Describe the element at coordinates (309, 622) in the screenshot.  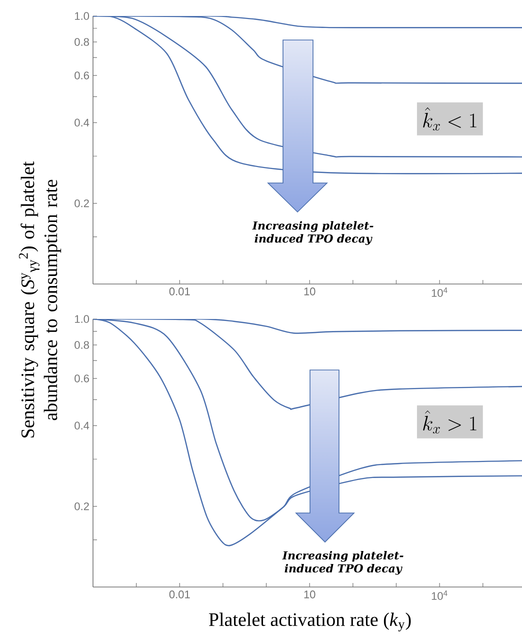
I see `x-axis-title: Platelet activation rate (k$_{y}$)` at that location.